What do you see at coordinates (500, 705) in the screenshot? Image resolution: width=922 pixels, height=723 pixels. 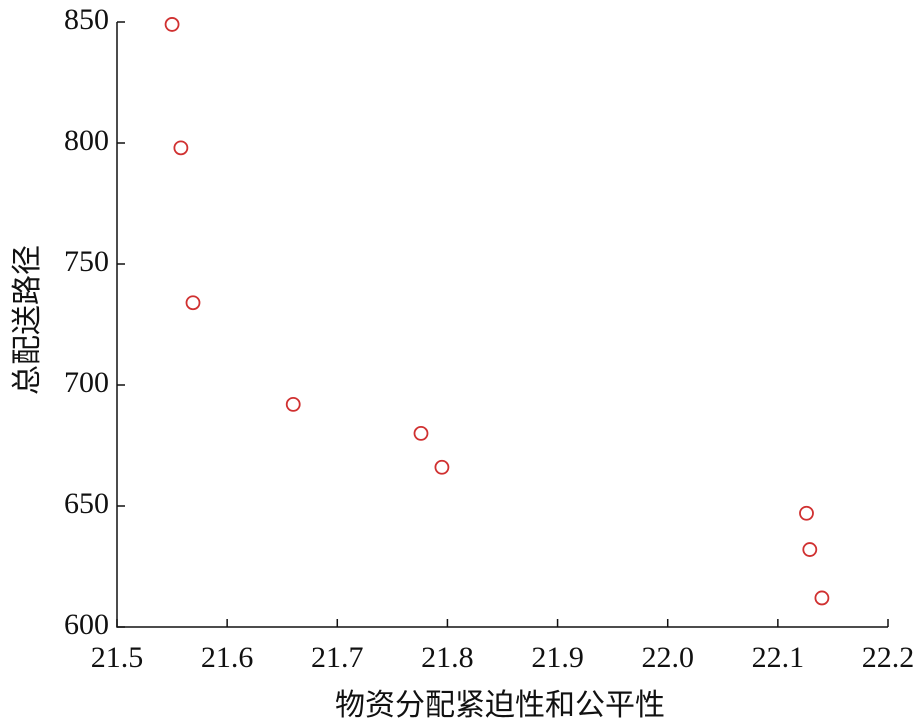 I see `x-axis-label: 物资分配紧迫性和公平性` at bounding box center [500, 705].